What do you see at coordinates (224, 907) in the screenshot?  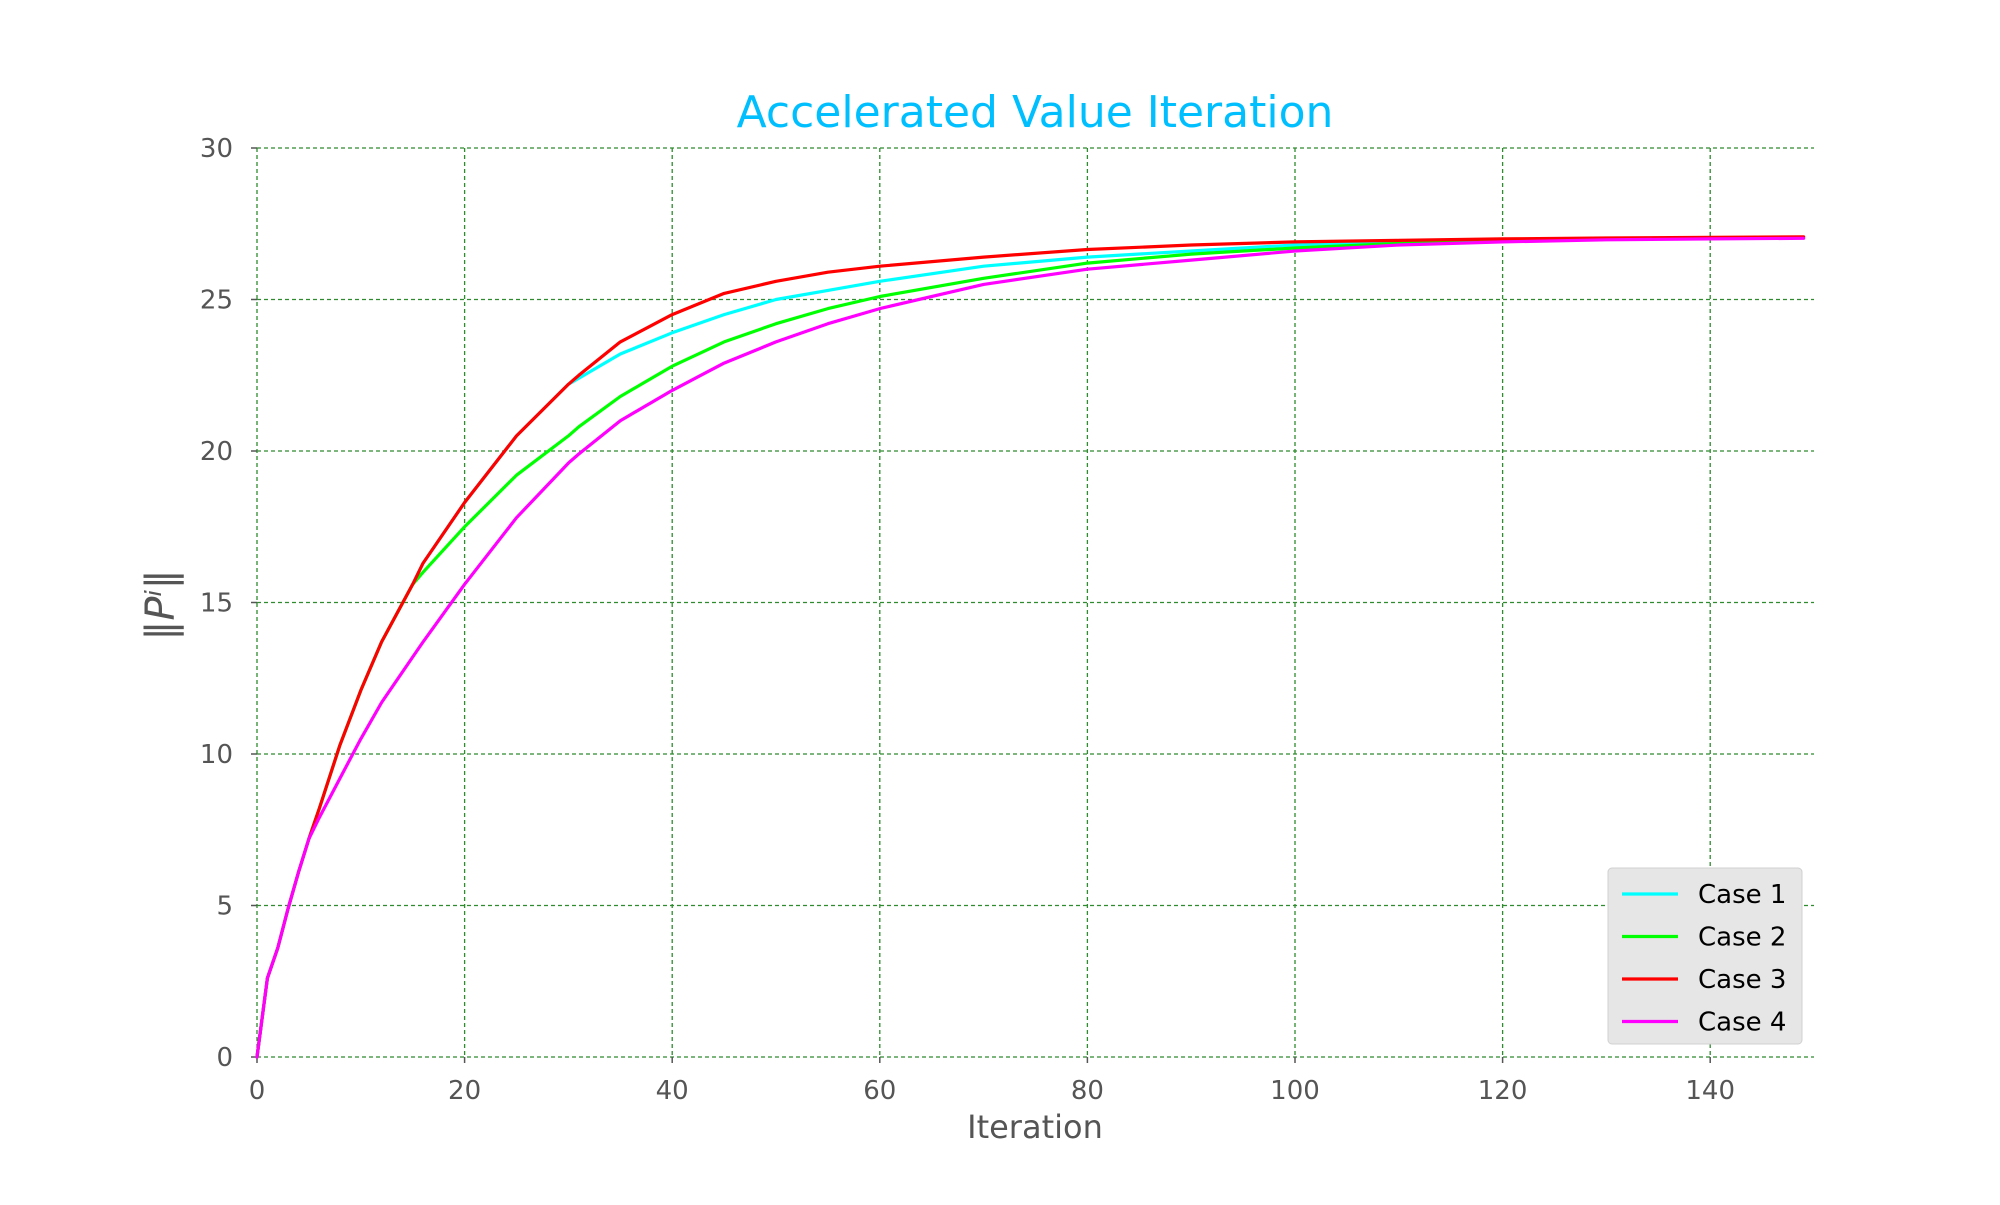 I see `y-tick-label: 5` at bounding box center [224, 907].